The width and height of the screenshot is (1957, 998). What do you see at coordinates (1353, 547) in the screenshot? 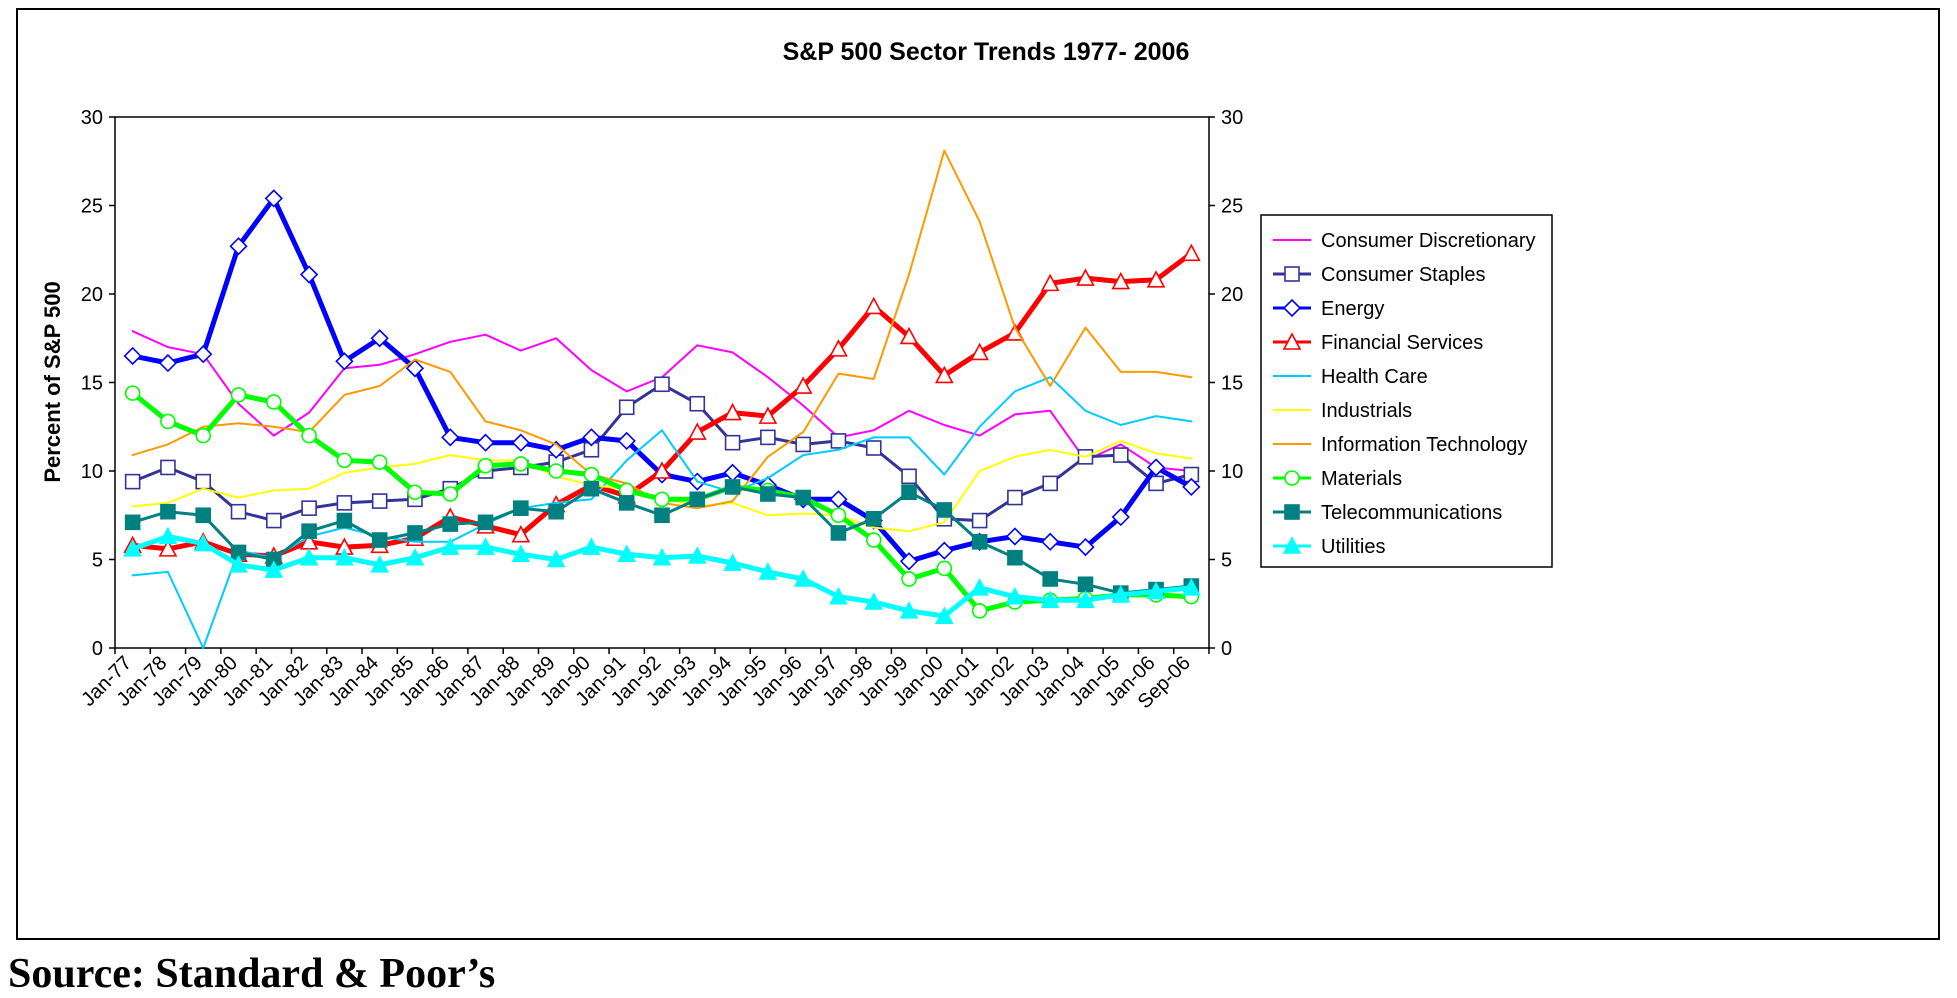
I see `legend-label-utilities: Utilities` at bounding box center [1353, 547].